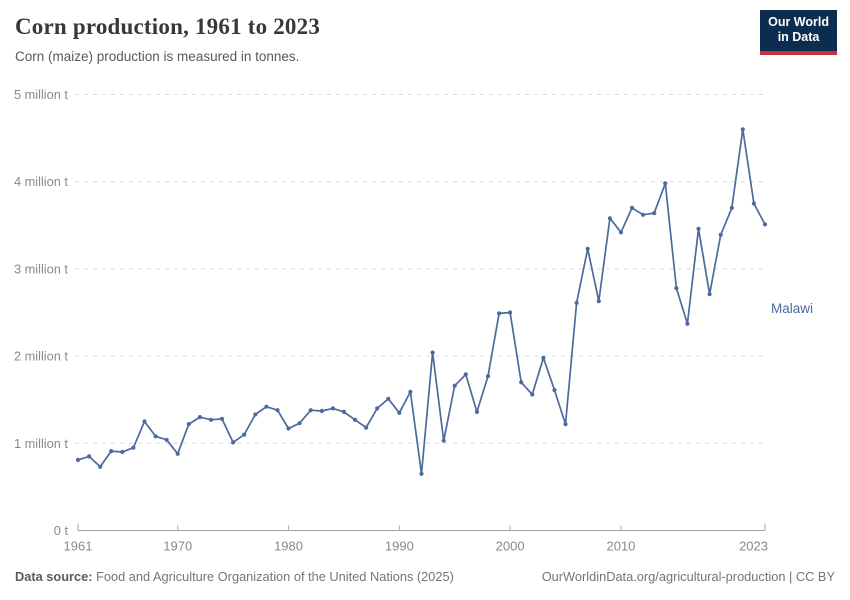 This screenshot has width=850, height=600. I want to click on page-title: Corn production, 1961 to 2023, so click(168, 26).